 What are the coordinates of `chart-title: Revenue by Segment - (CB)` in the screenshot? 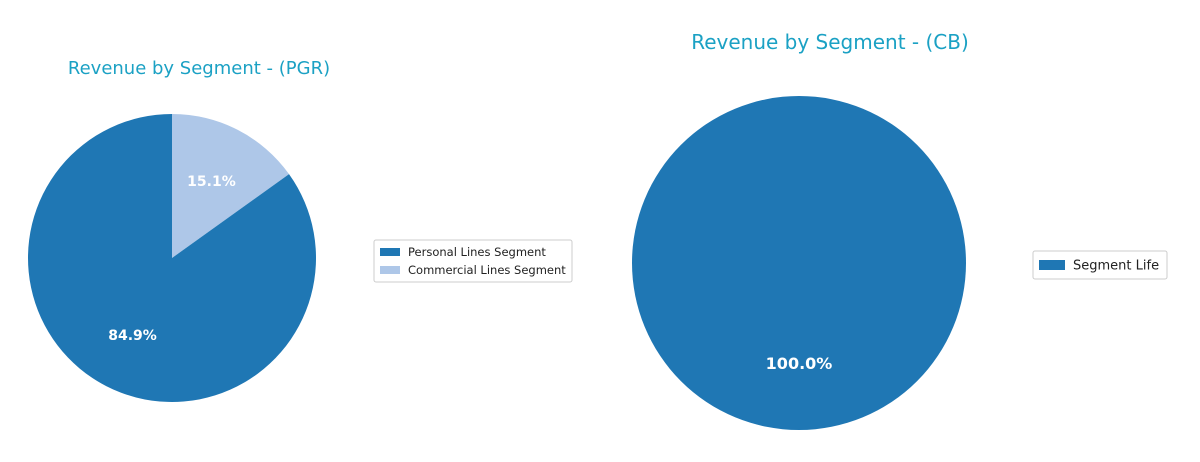 It's located at (830, 42).